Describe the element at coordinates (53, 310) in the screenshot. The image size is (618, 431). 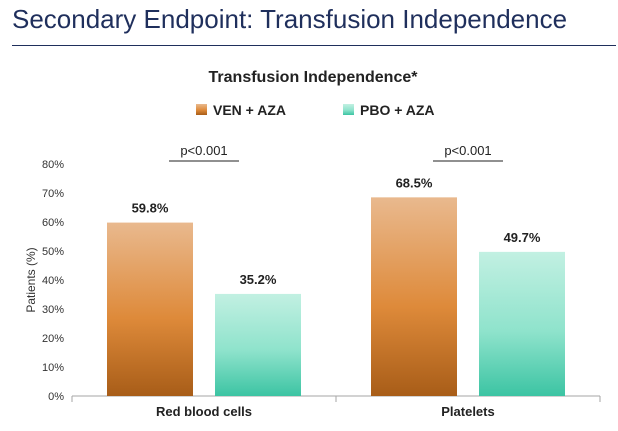
I see `y-tick-label: 30%` at that location.